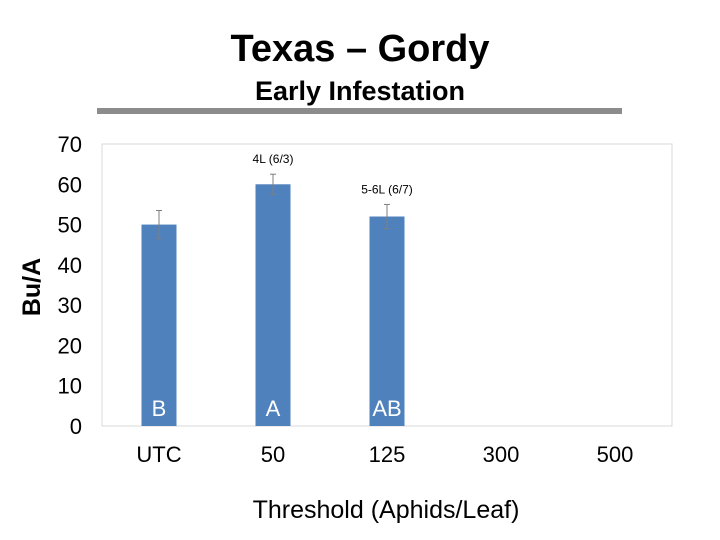 Image resolution: width=720 pixels, height=540 pixels. Describe the element at coordinates (70, 265) in the screenshot. I see `y-tick-label: 40` at that location.